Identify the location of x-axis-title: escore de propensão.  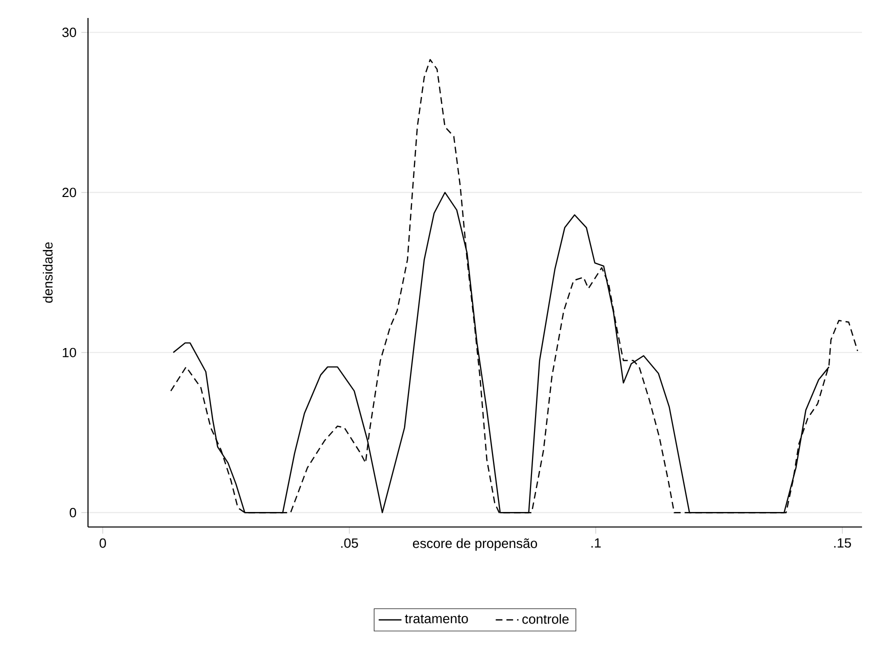
(475, 544).